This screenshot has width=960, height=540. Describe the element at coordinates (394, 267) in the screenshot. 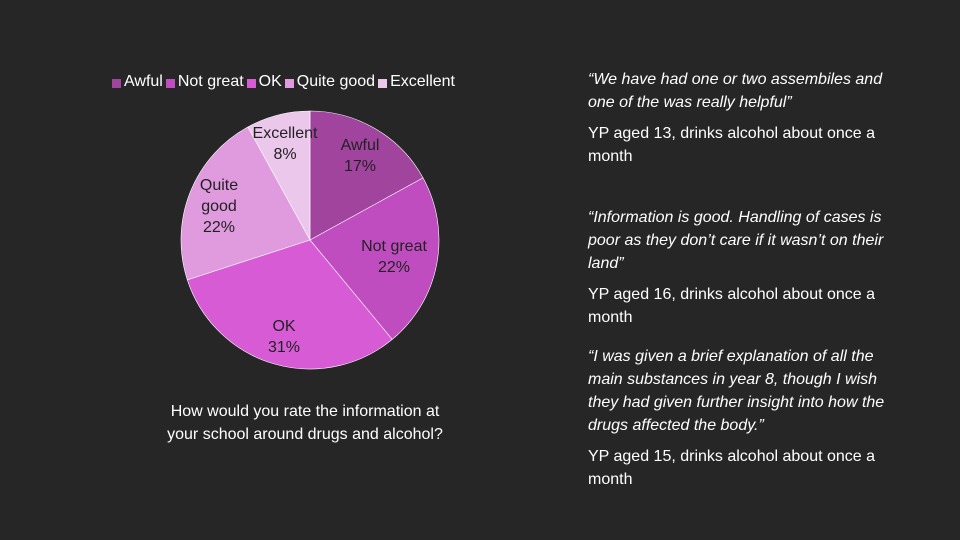

I see `pie-label-not-great-line-2: 22%` at that location.